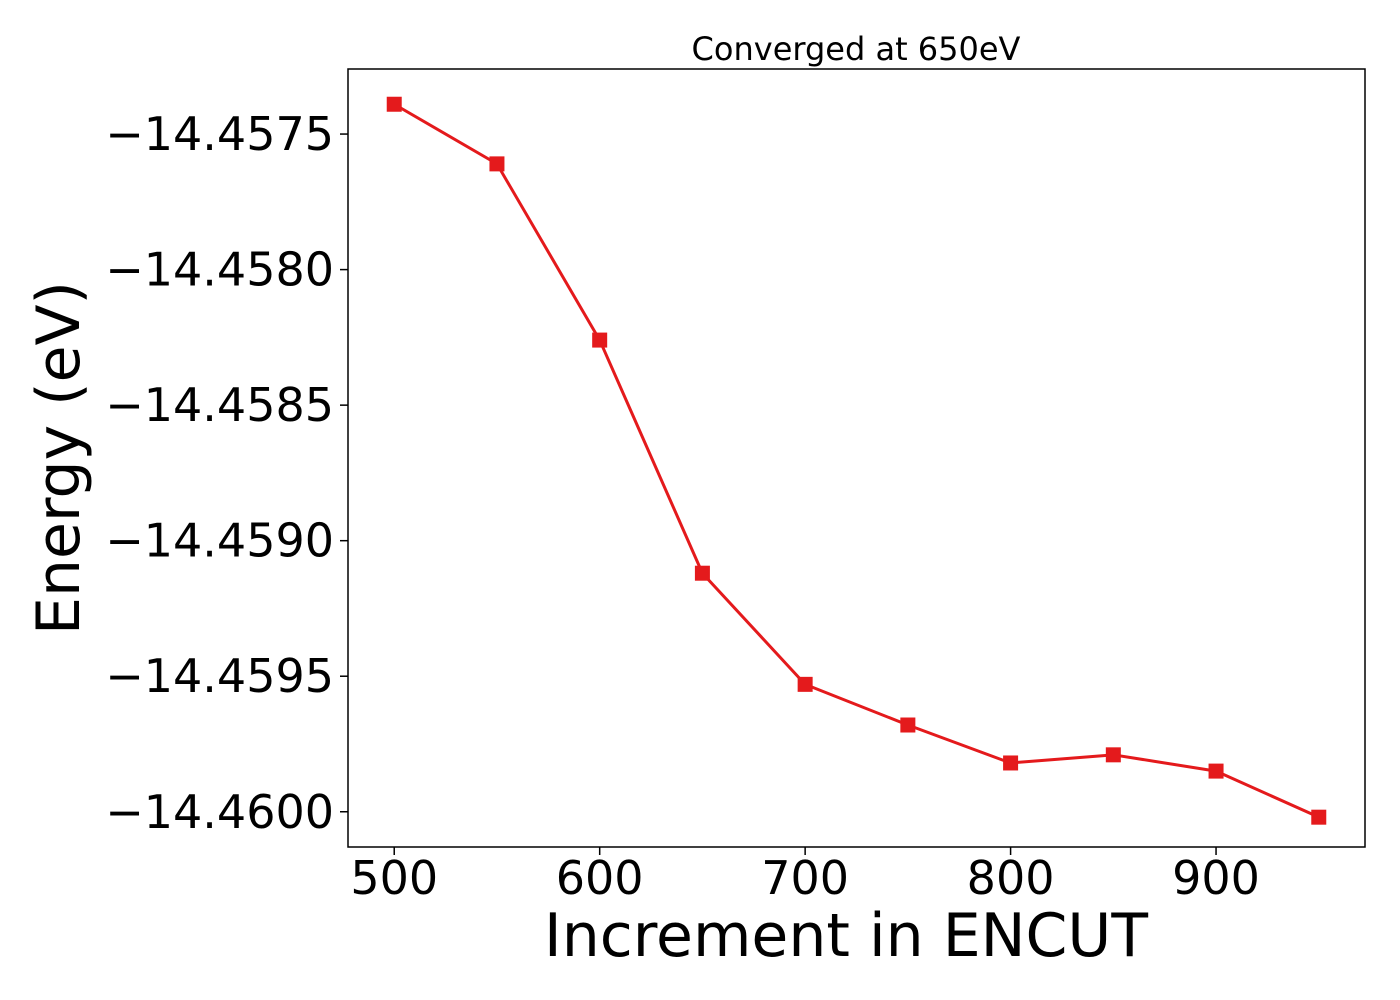 This screenshot has width=1400, height=1000. What do you see at coordinates (856, 49) in the screenshot?
I see `chart-title: Converged at 650eV` at bounding box center [856, 49].